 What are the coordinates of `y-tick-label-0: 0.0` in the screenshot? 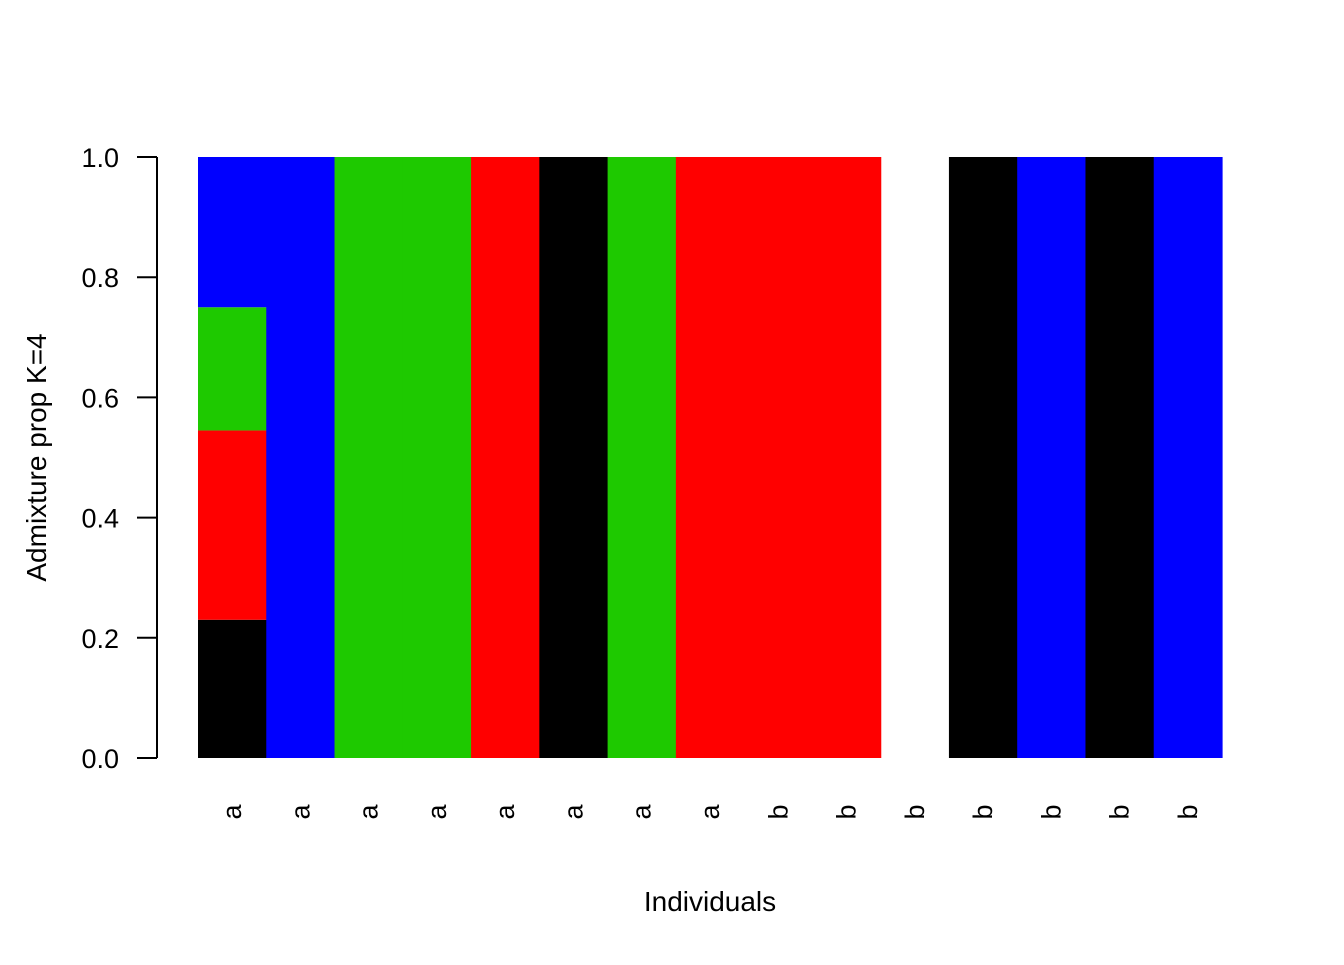 It's located at (100, 759).